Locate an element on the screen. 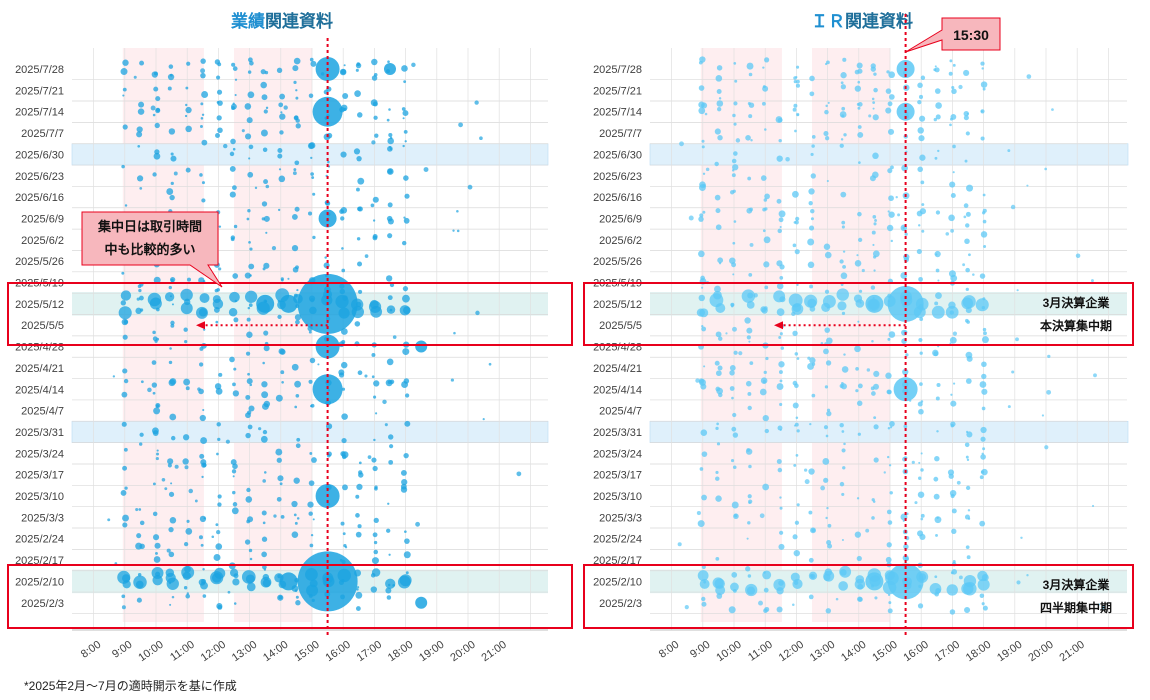  highlight-box-feb is located at coordinates (290, 596).